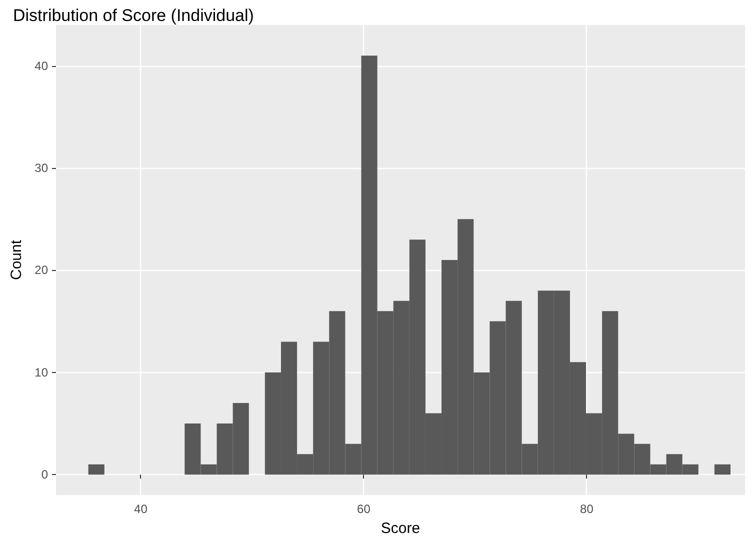 The width and height of the screenshot is (755, 541). I want to click on x-tick-label: 60, so click(364, 509).